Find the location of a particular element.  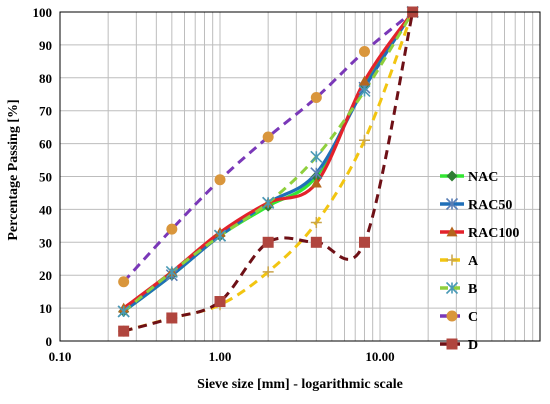

y-tick-label: 80 is located at coordinates (45, 78).